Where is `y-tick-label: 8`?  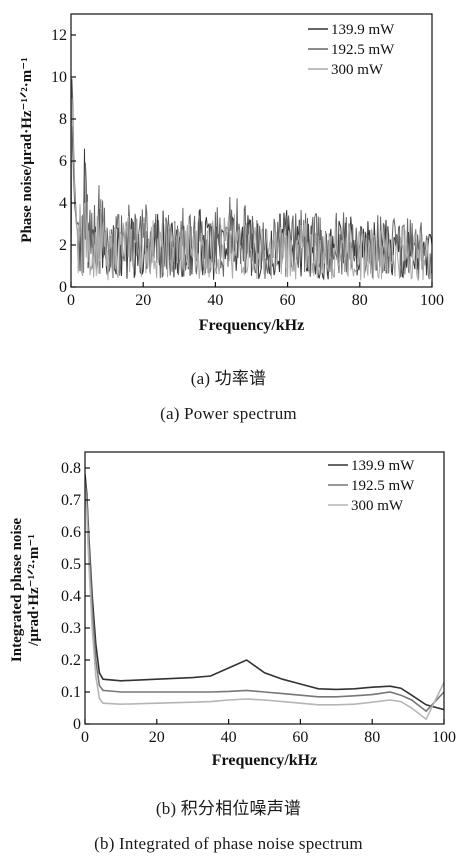 y-tick-label: 8 is located at coordinates (63, 119).